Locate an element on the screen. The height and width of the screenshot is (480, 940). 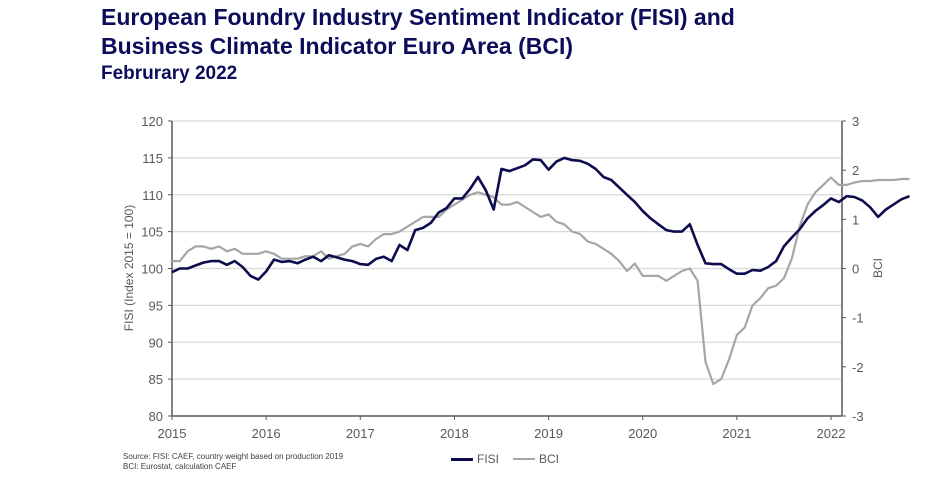
y-axis-label: FISI (Index 2015 = 100) is located at coordinates (129, 268).